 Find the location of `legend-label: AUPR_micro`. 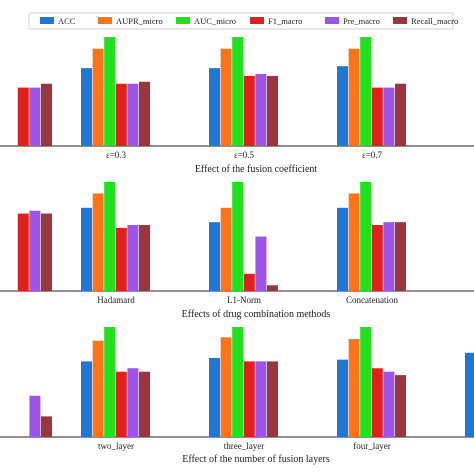

legend-label: AUPR_micro is located at coordinates (139, 21).